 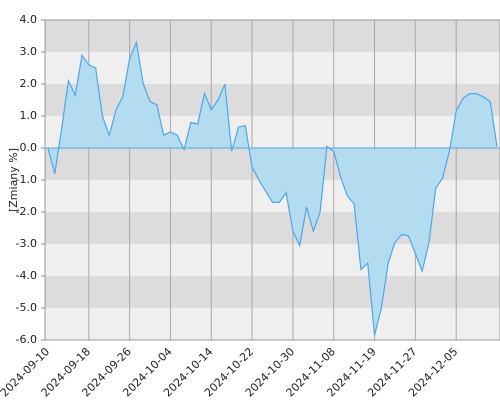 I want to click on y-tick-label: -2.0, so click(x=26, y=211).